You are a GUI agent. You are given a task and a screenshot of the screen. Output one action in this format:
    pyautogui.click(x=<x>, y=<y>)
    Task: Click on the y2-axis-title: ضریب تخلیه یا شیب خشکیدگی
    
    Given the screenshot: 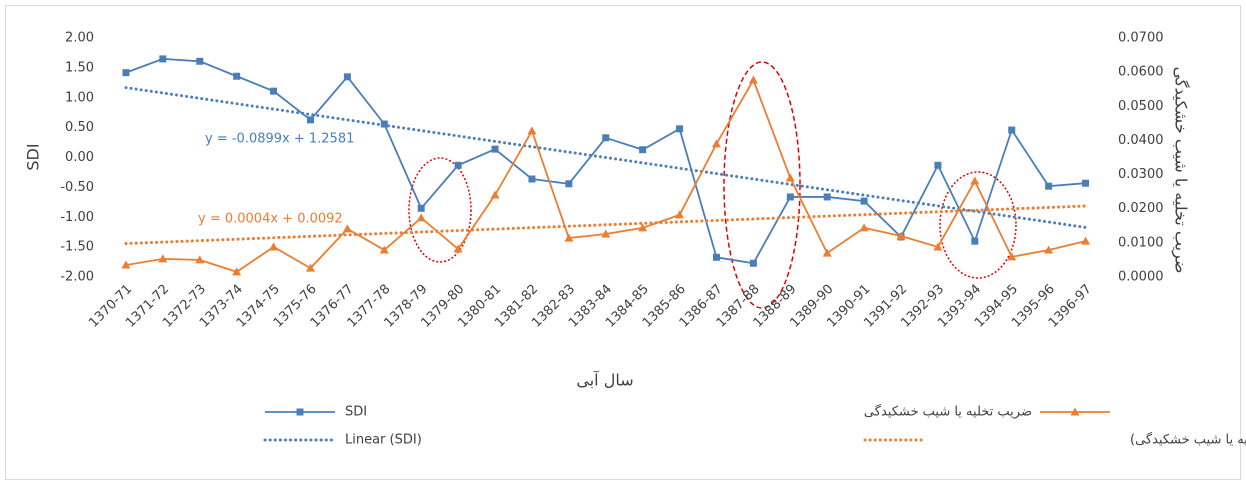 What is the action you would take?
    pyautogui.click(x=1181, y=170)
    